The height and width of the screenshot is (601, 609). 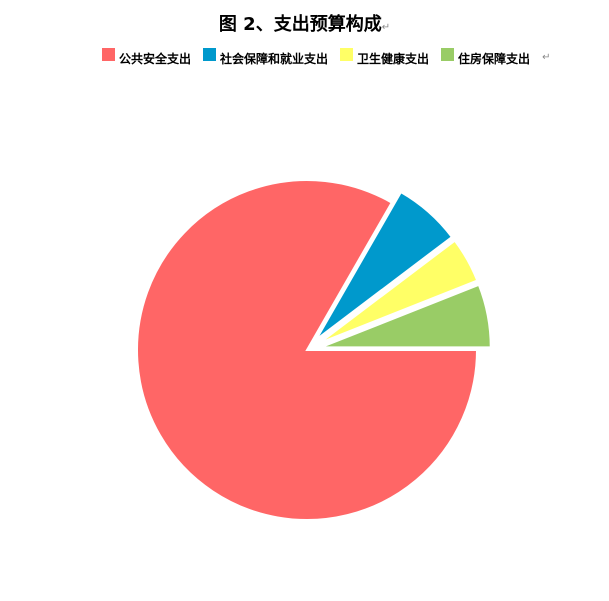 I want to click on legend-item: 卫生健康支出, so click(x=384, y=57).